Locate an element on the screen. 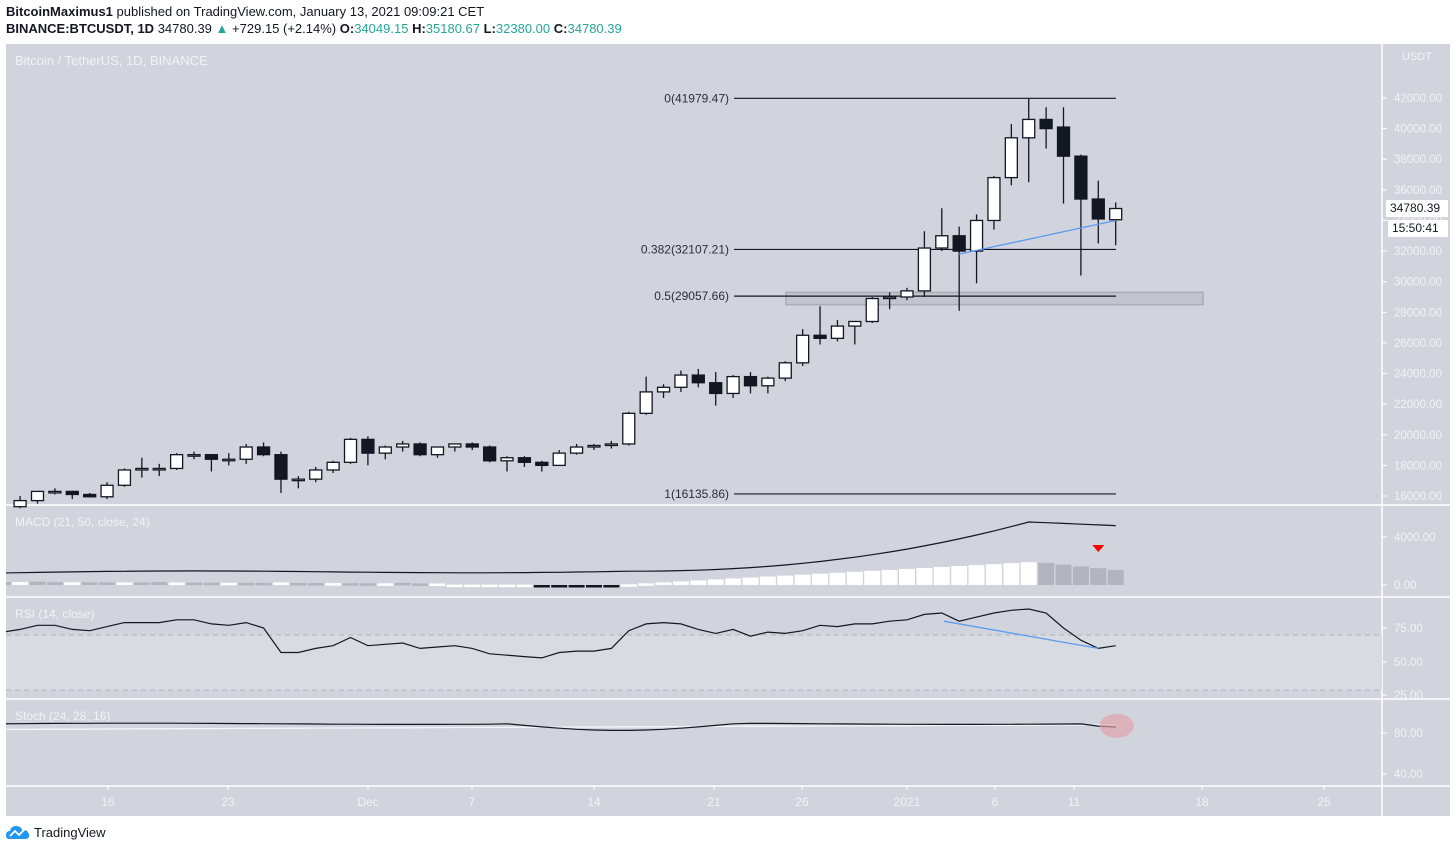 This screenshot has height=852, width=1456. svg-text: 40000.00 is located at coordinates (1418, 130).